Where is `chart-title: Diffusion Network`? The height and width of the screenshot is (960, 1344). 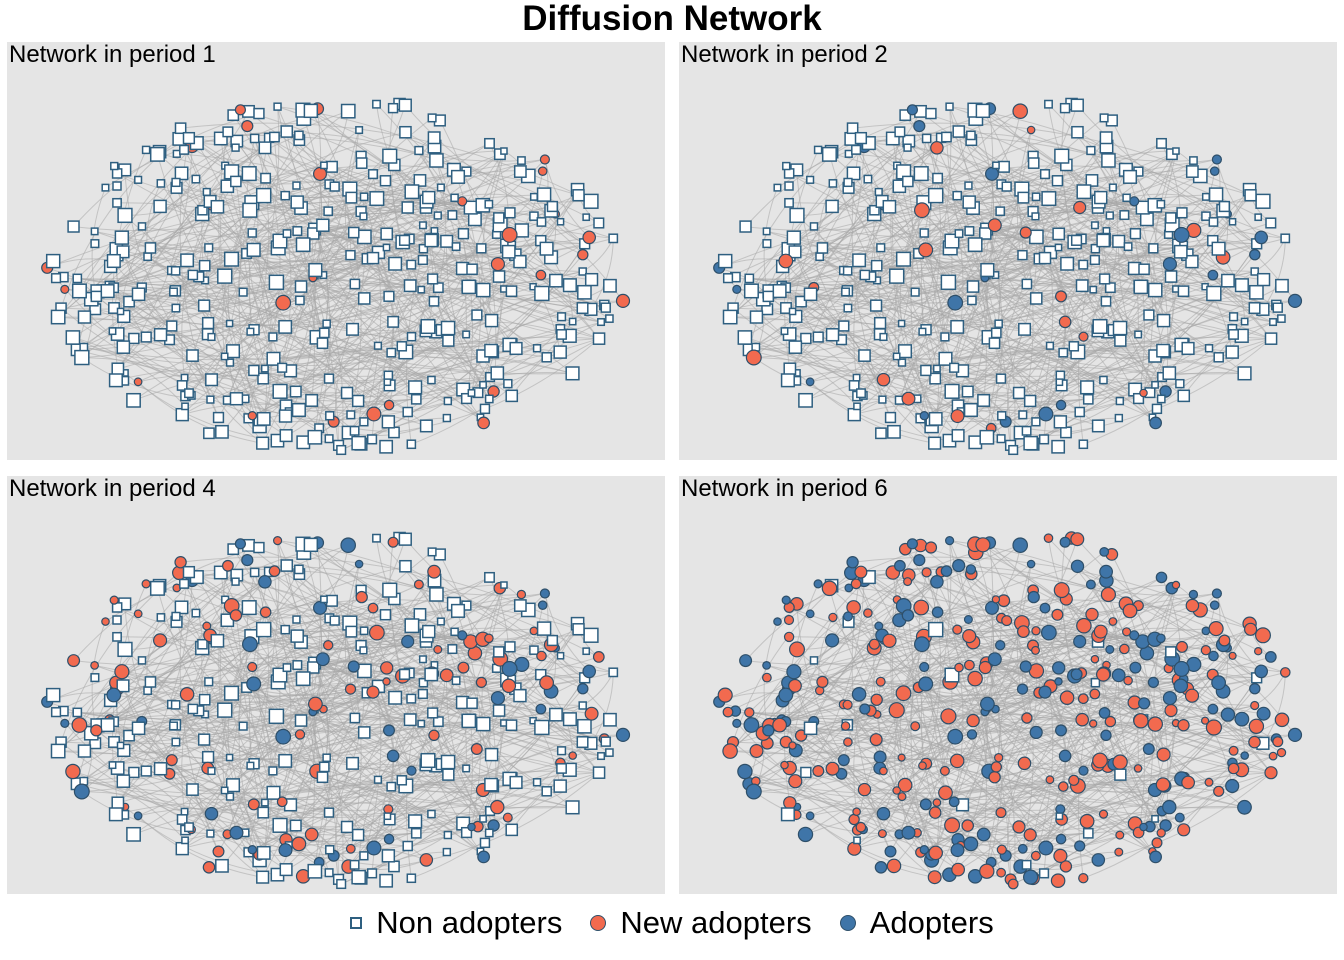 chart-title: Diffusion Network is located at coordinates (672, 19).